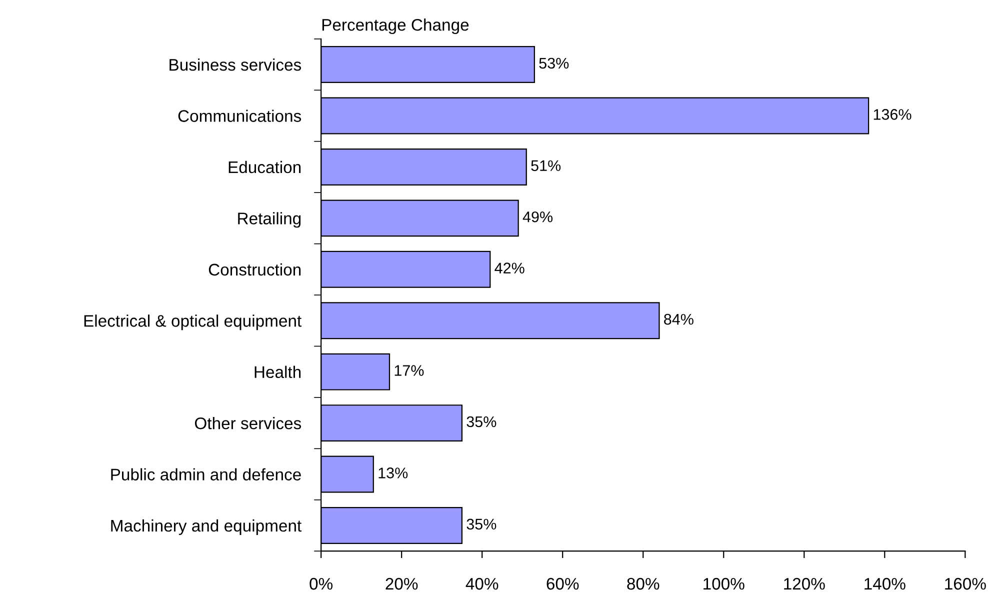 This screenshot has height=599, width=994. Describe the element at coordinates (264, 167) in the screenshot. I see `y-tick-label: Education` at that location.